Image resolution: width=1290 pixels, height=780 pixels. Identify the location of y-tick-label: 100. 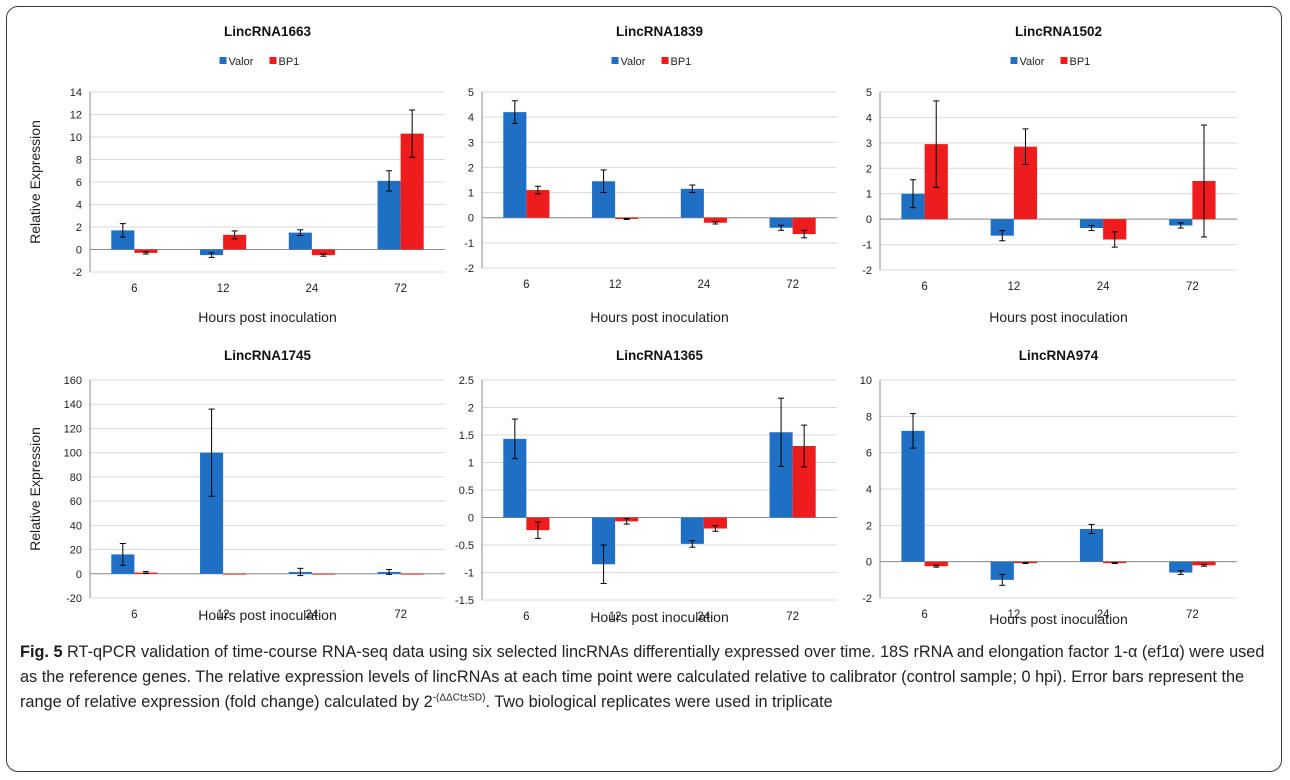
(73, 454).